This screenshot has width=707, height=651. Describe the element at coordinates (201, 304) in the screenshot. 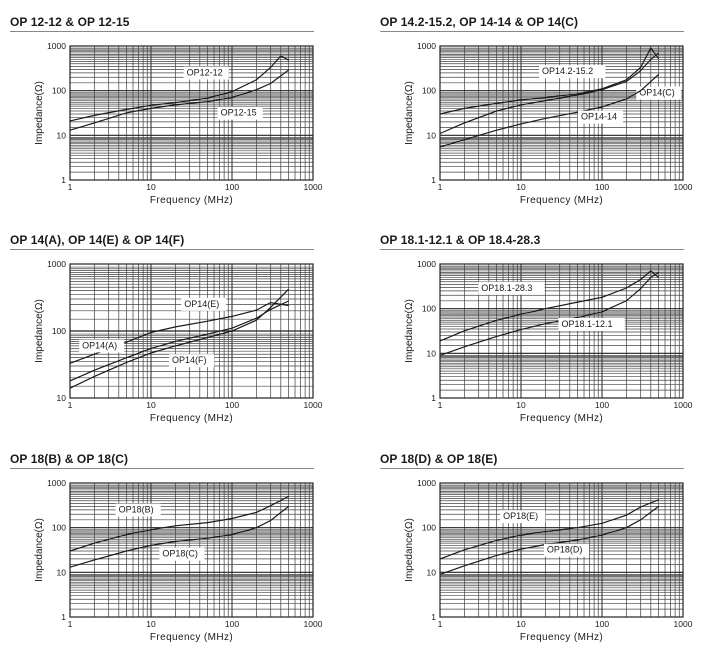

I see `series-label: OP14(E)` at that location.